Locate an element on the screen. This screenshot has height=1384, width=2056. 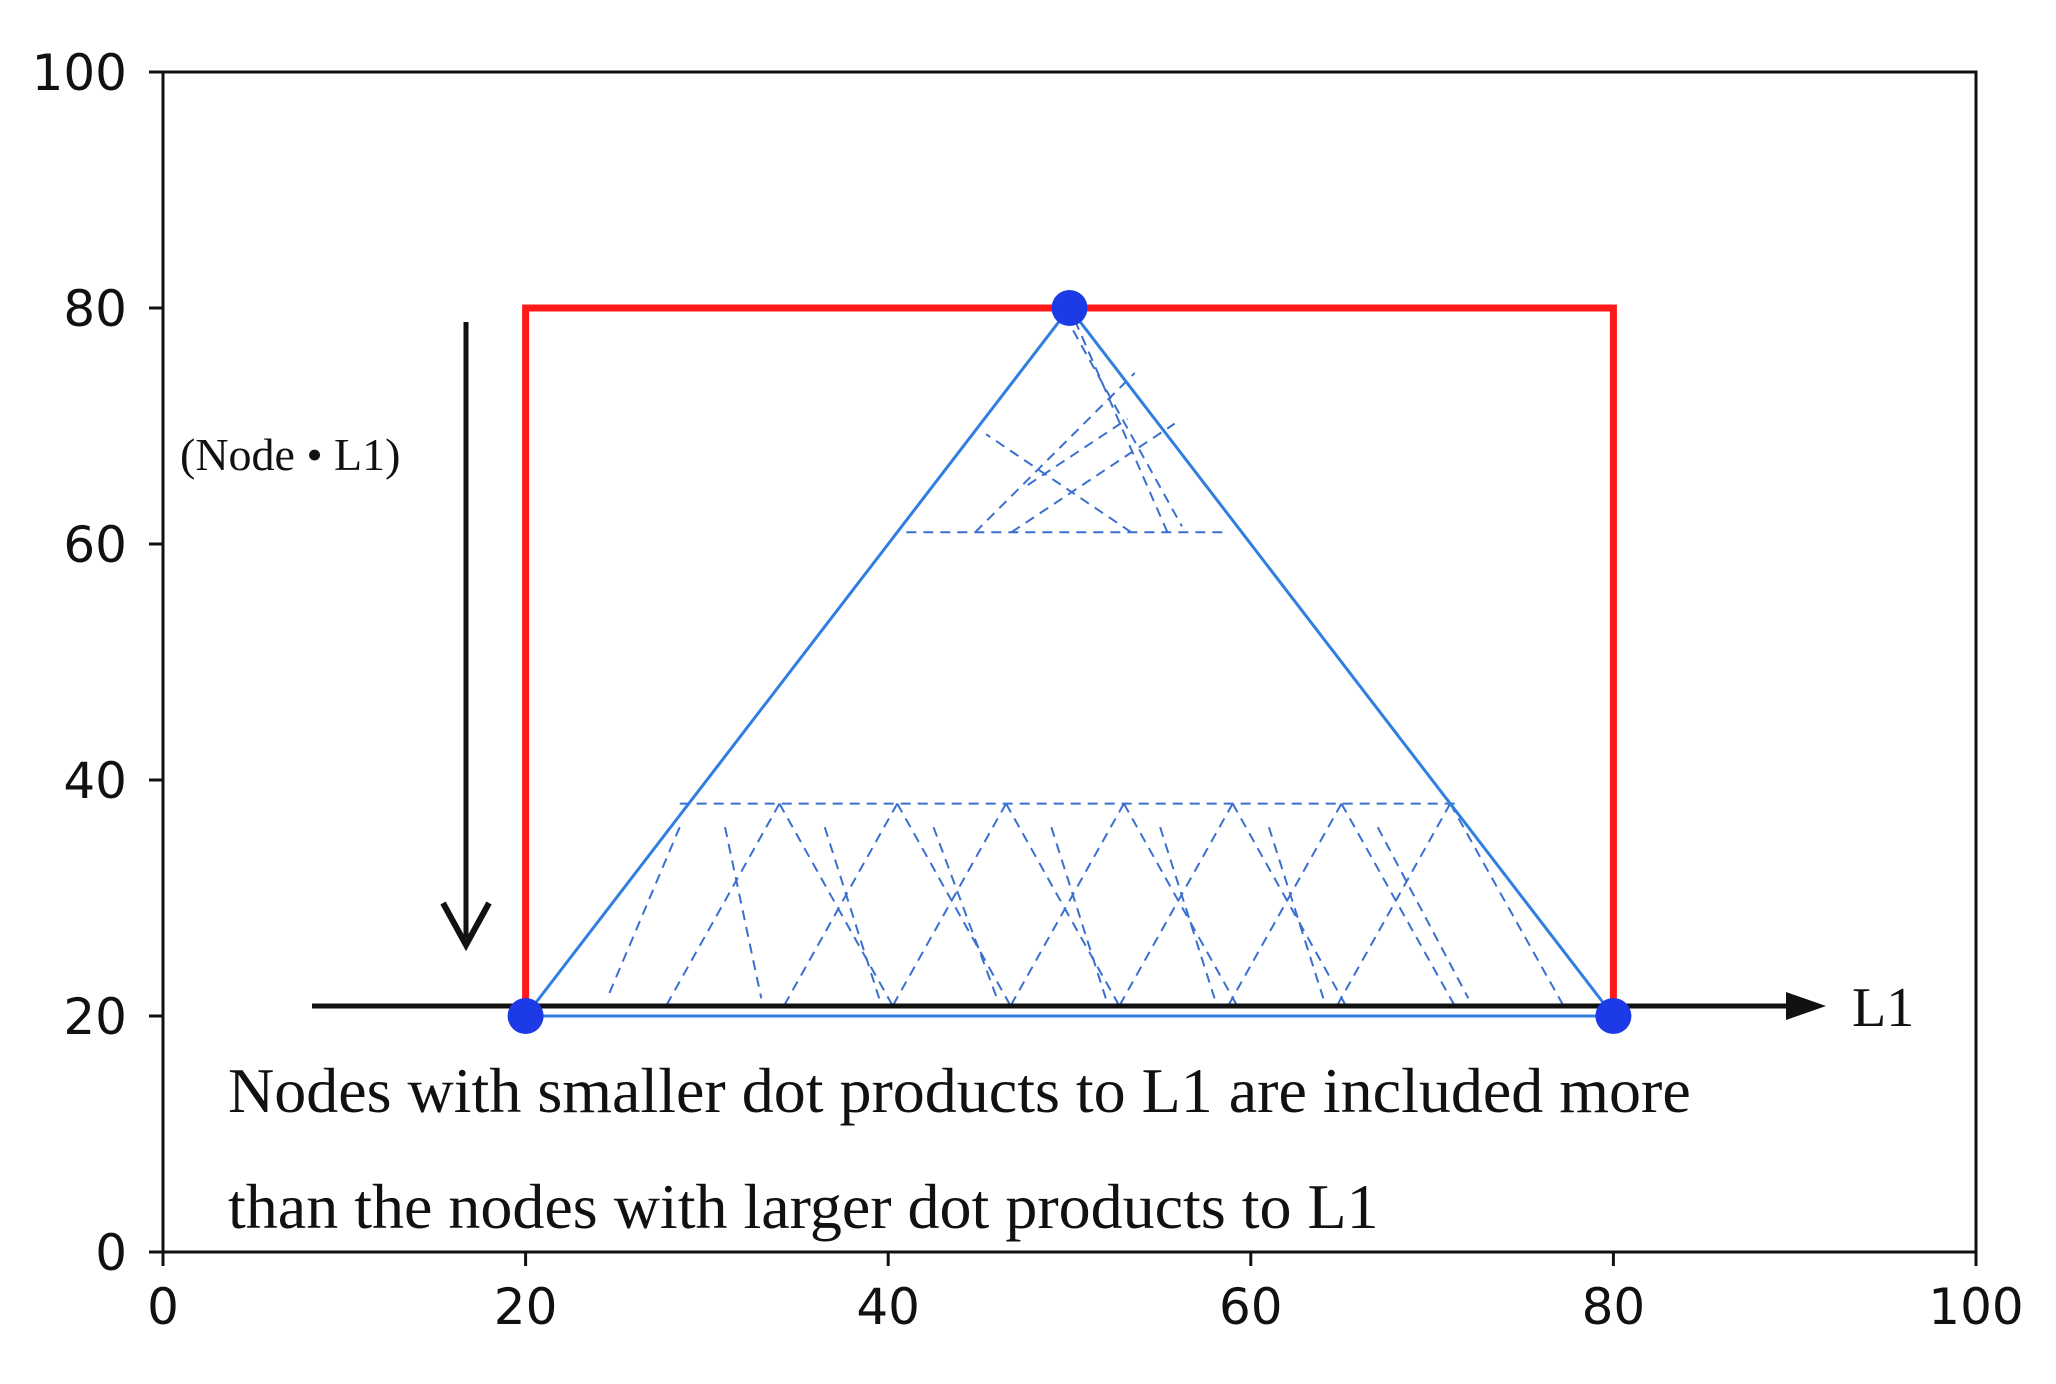
lower-dashed-hatch is located at coordinates (1085, 903).